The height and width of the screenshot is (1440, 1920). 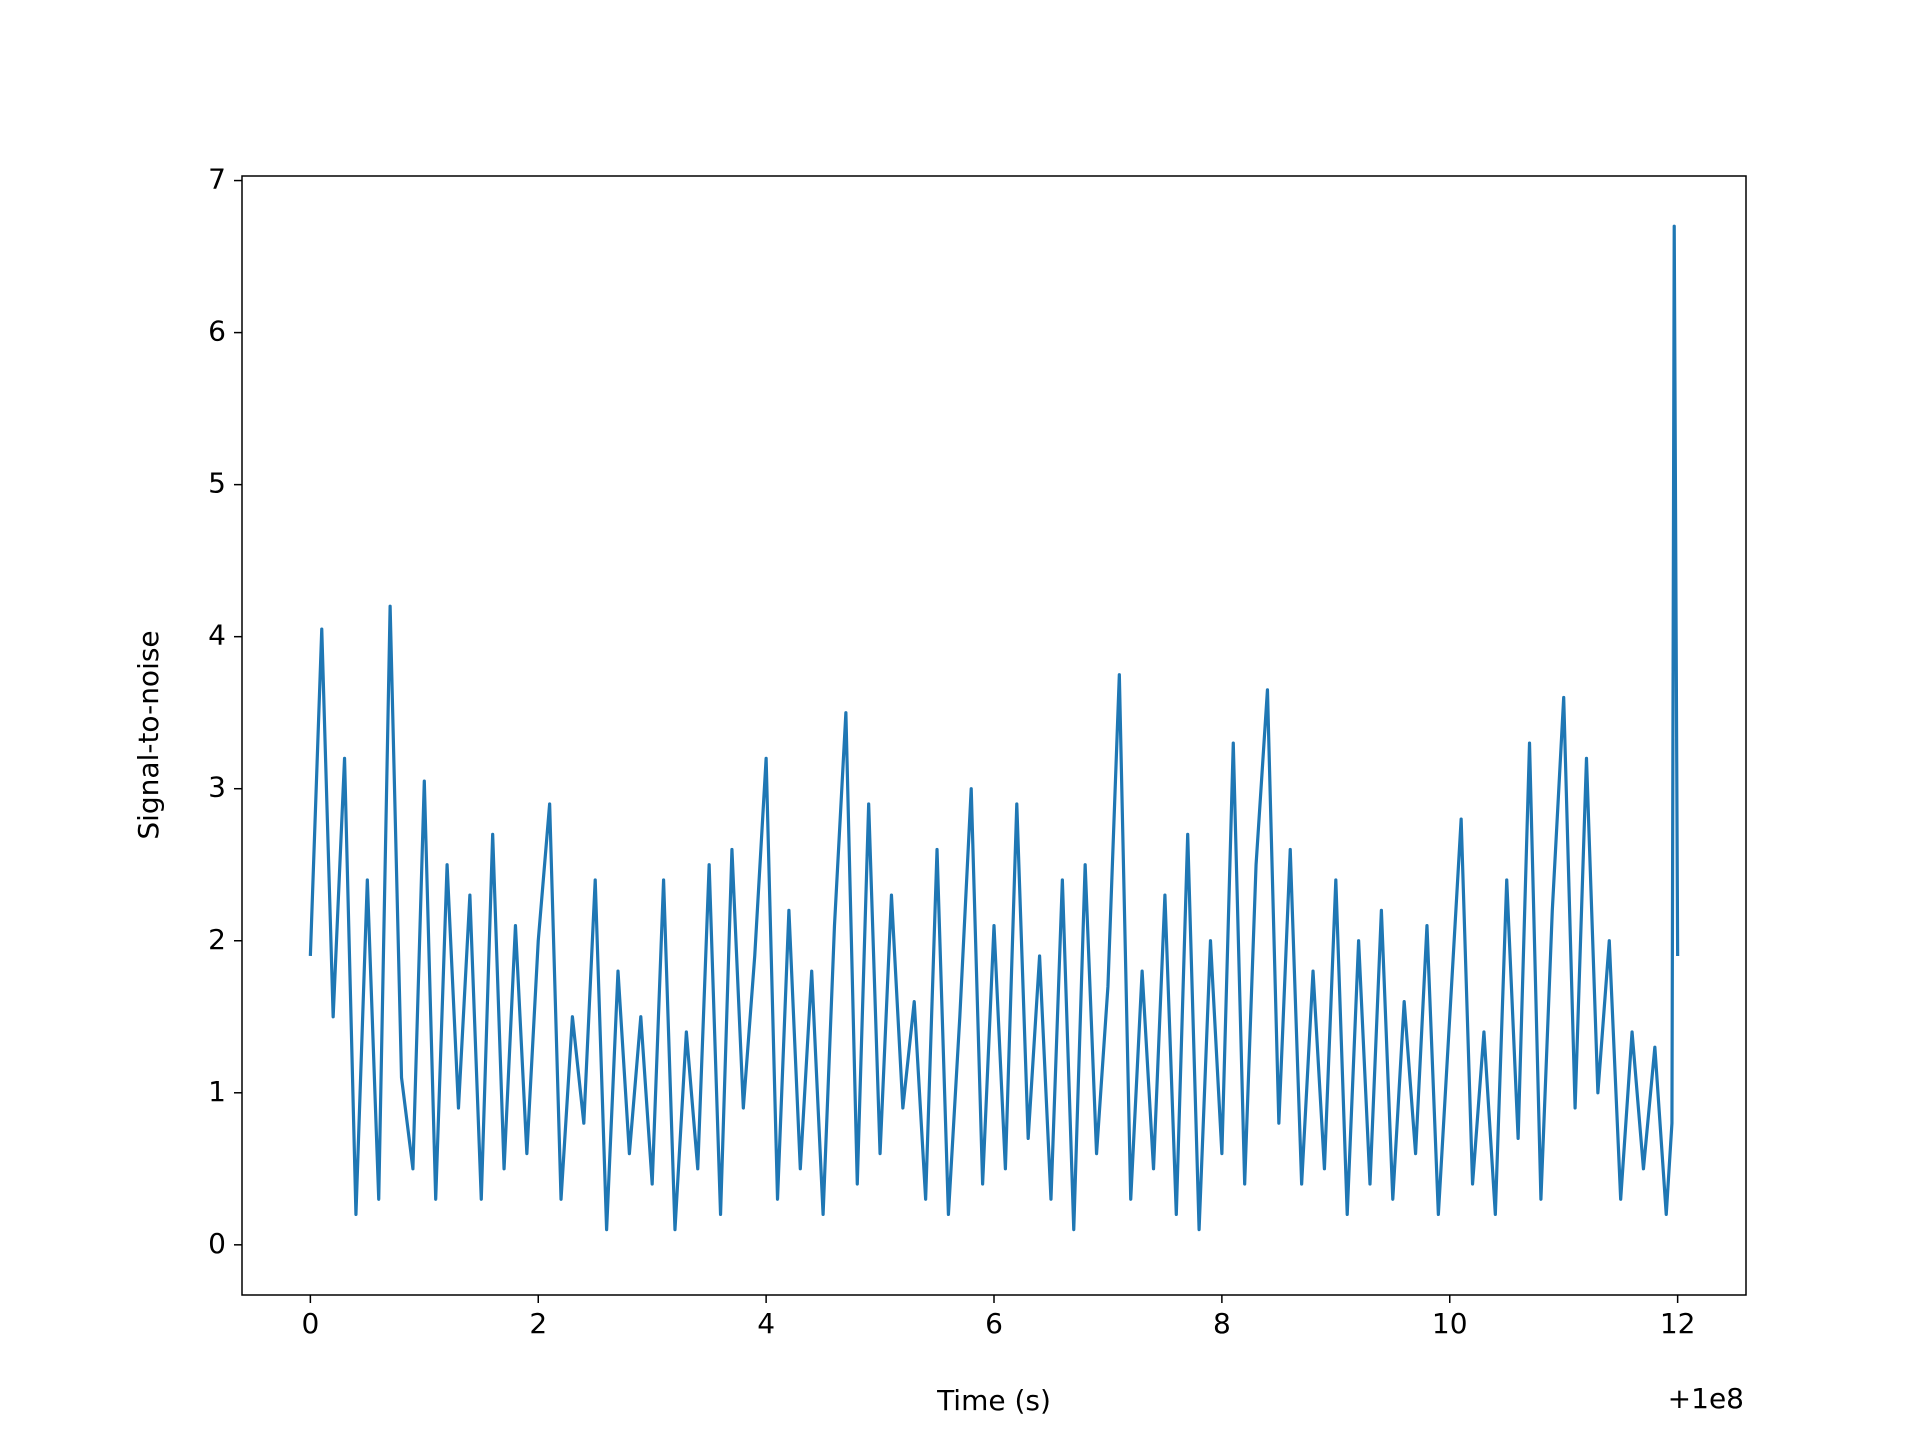 What do you see at coordinates (217, 483) in the screenshot?
I see `y-tick-label: 5` at bounding box center [217, 483].